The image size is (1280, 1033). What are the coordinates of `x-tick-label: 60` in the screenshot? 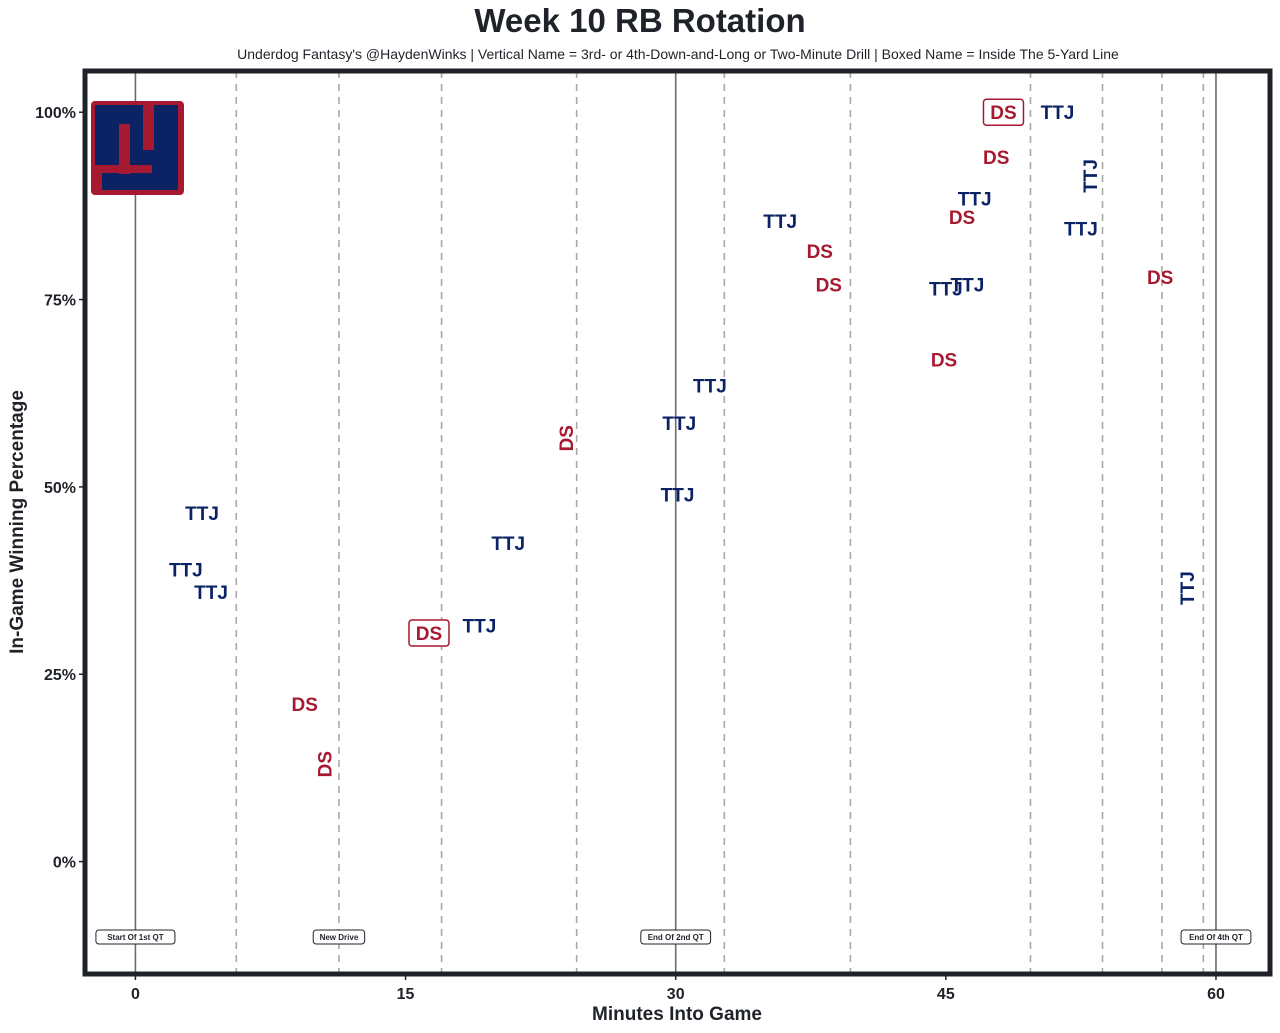 It's located at (1216, 994).